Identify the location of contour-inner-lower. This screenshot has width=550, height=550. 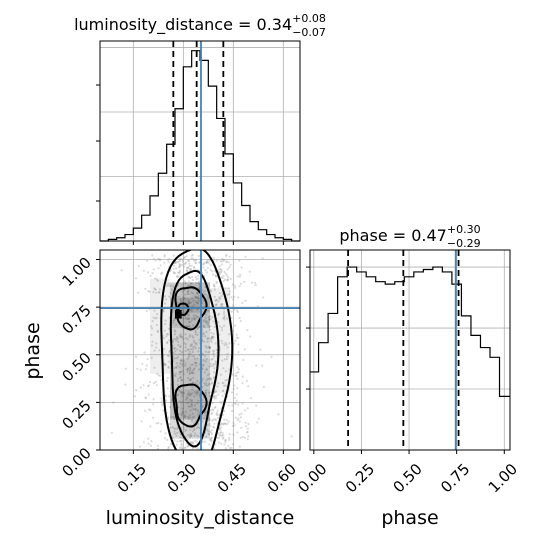
(191, 405).